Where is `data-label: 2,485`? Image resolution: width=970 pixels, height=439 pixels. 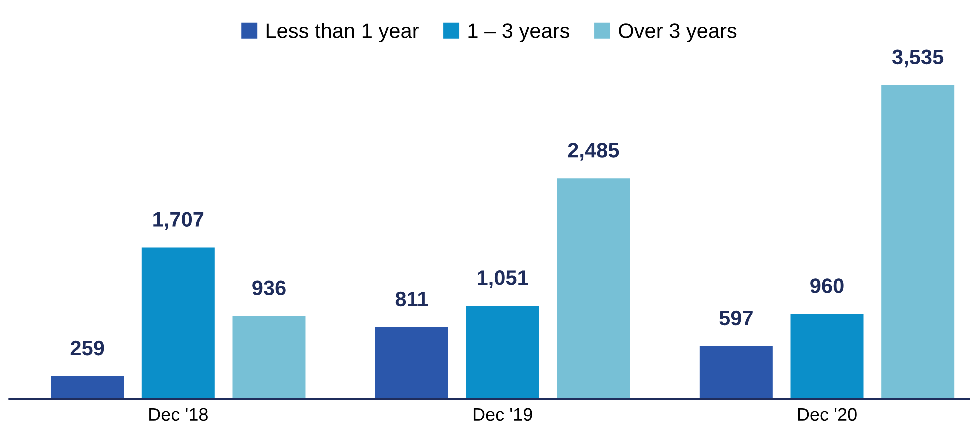 data-label: 2,485 is located at coordinates (594, 152).